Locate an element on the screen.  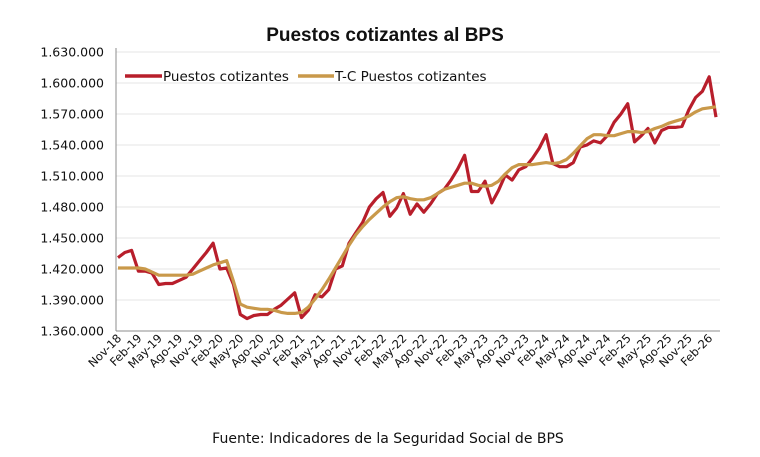
legend-label-puestos: Puestos cotizantes is located at coordinates (226, 77).